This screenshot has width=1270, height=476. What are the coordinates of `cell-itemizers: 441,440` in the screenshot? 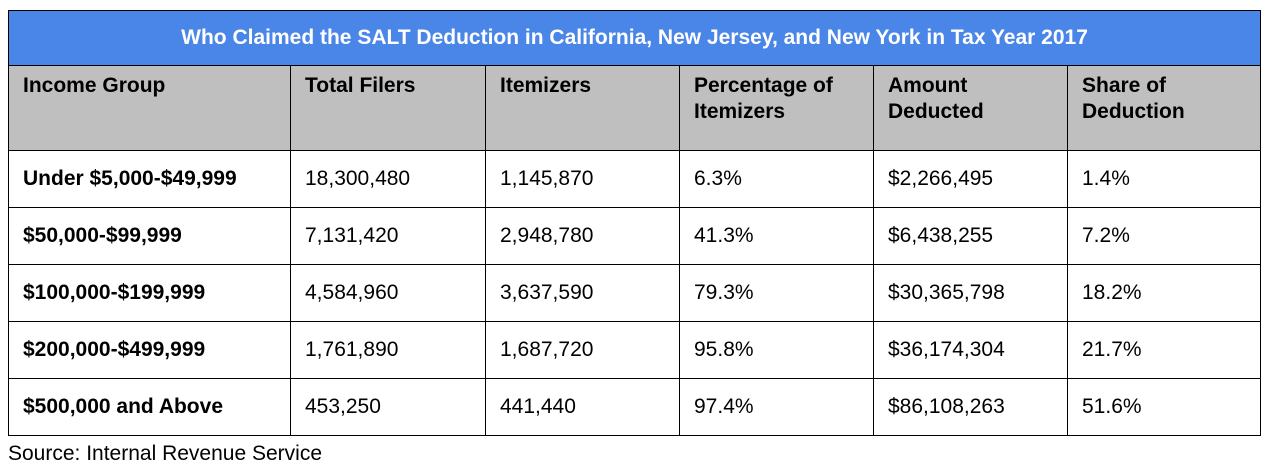 It's located at (582, 407).